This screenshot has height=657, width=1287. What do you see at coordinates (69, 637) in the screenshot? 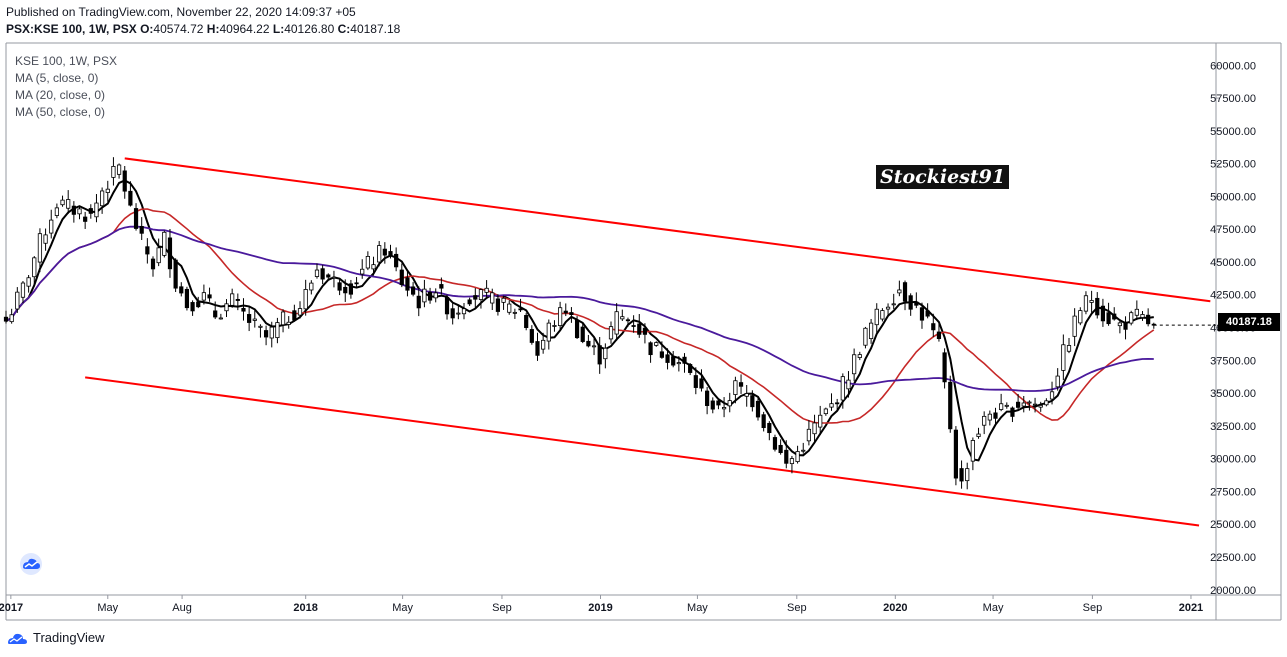
I see `footer-brand: TradingView` at bounding box center [69, 637].